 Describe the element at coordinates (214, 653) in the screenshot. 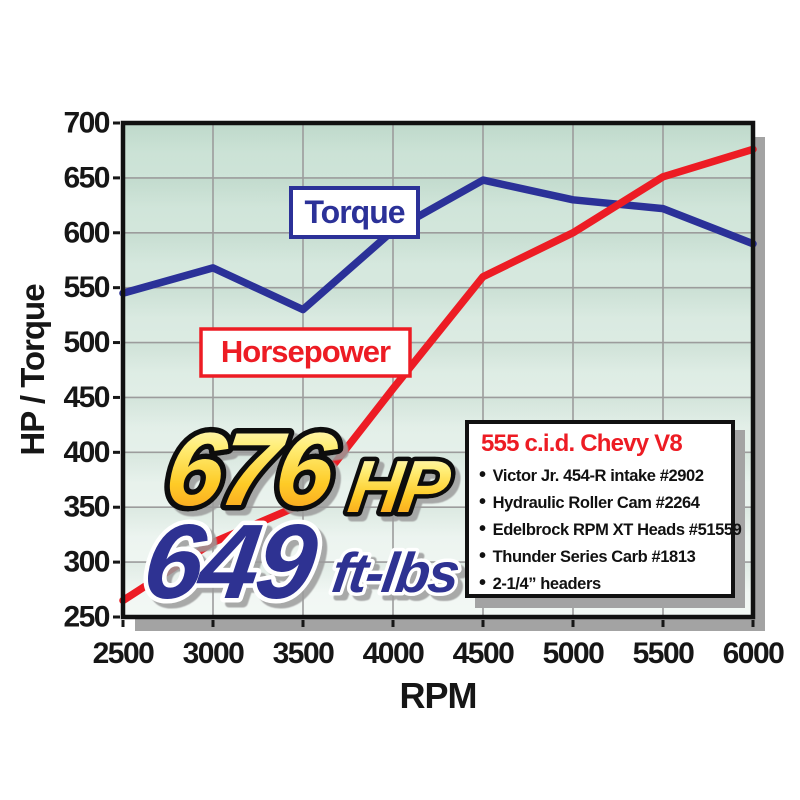

I see `x-tick-label: 3000` at that location.